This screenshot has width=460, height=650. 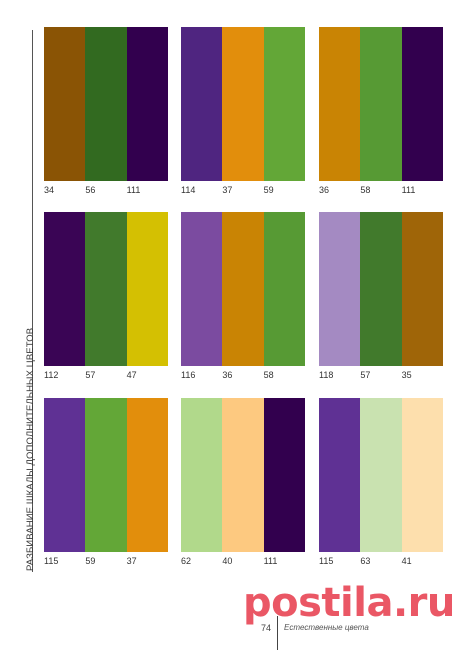 I want to click on color-code: 41, so click(x=406, y=561).